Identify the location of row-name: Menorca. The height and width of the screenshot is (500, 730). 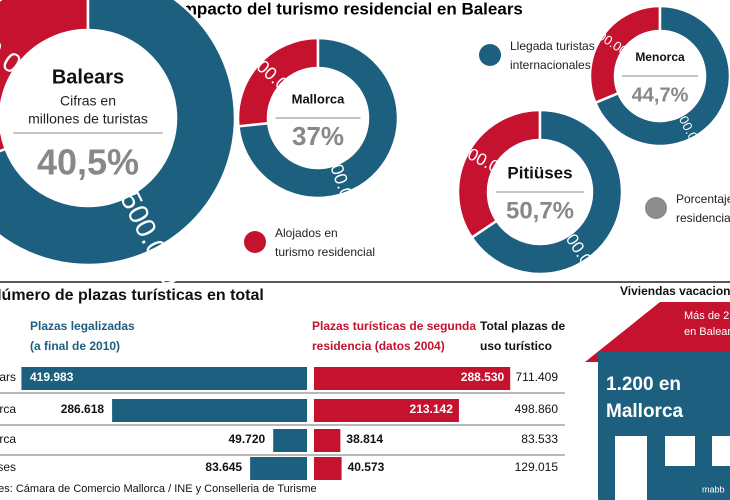
(8, 439).